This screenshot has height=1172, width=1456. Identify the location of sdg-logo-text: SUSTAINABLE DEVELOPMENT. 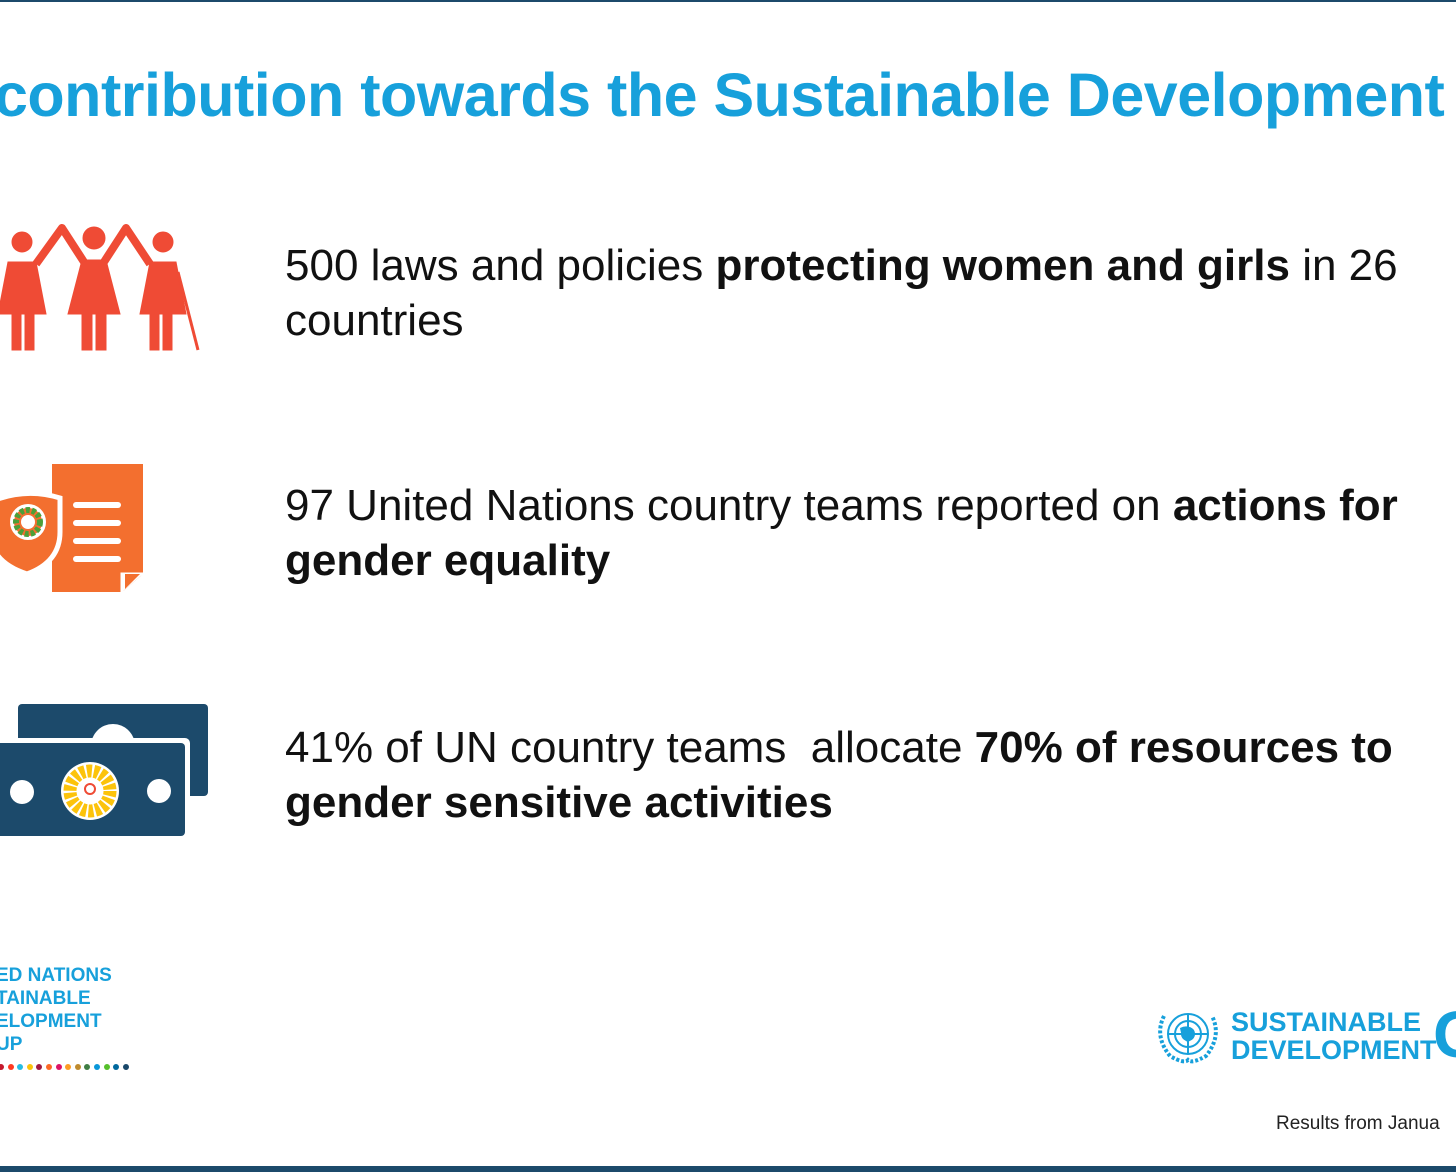
(1334, 1036).